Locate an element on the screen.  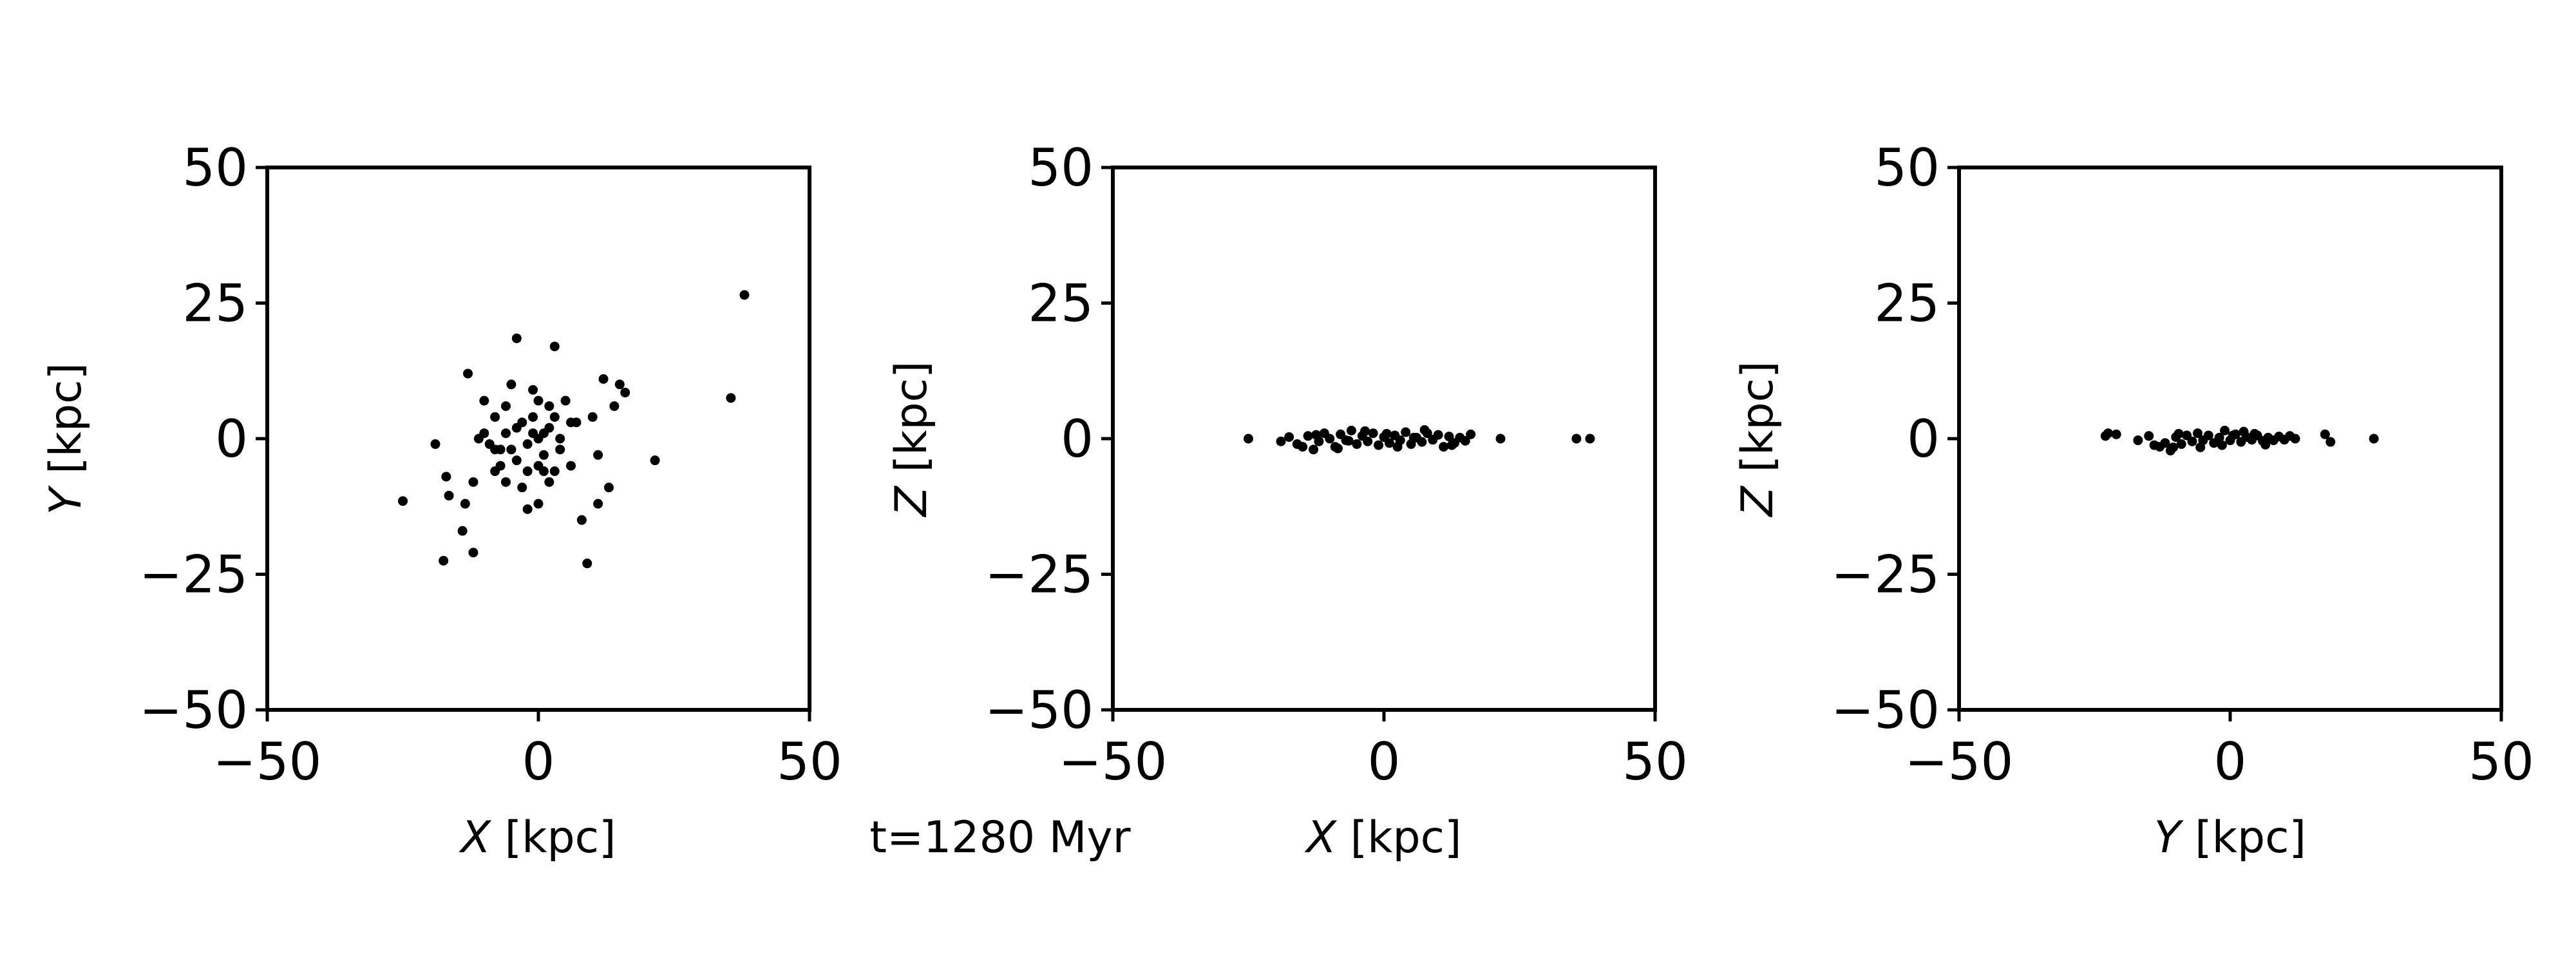
x-axis-variable: Y is located at coordinates (2169, 837).